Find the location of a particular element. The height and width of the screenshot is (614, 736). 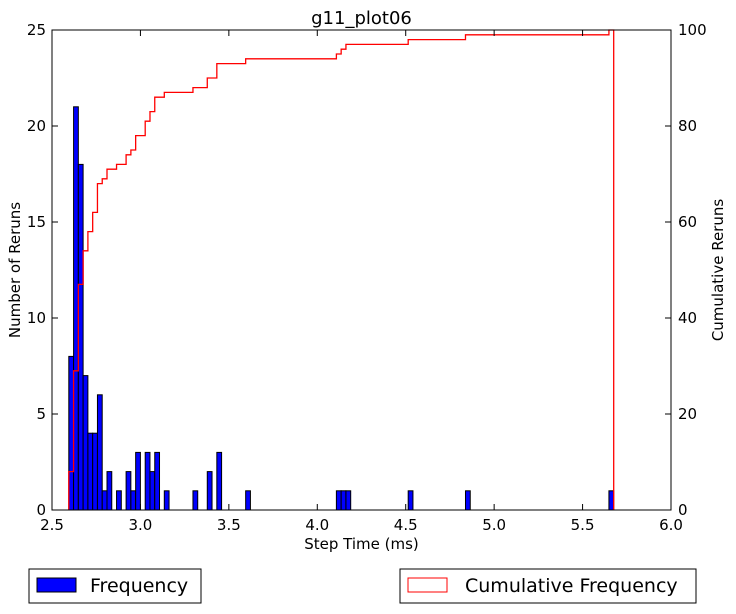

chart-title: g11_plot06 is located at coordinates (361, 18).